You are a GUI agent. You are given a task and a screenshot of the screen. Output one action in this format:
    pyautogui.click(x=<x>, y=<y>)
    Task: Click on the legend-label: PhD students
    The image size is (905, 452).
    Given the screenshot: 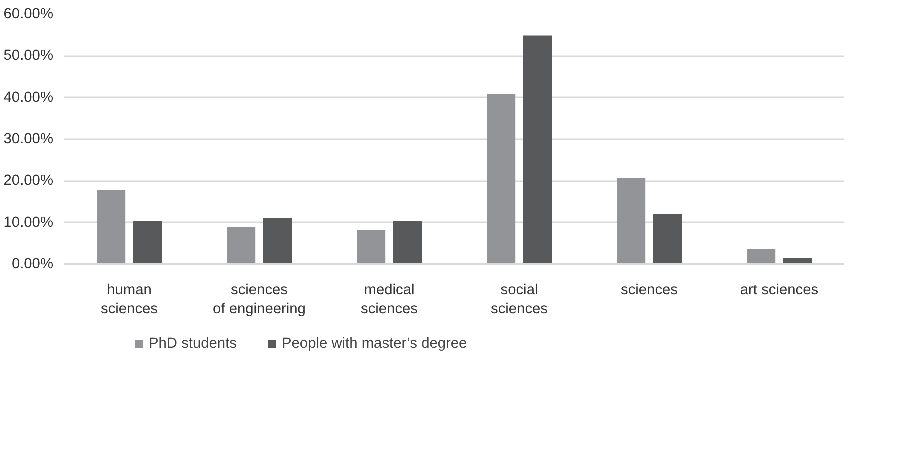 What is the action you would take?
    pyautogui.click(x=193, y=344)
    